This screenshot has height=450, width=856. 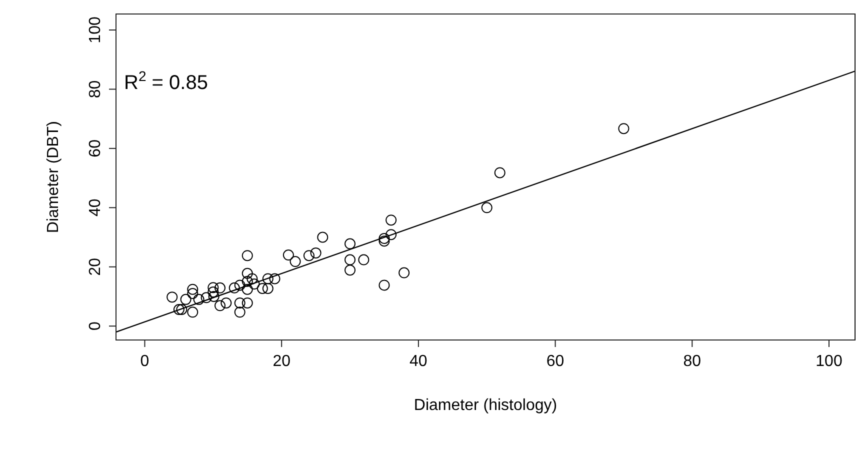 What do you see at coordinates (486, 405) in the screenshot?
I see `x-axis-title: Diameter (histology)` at bounding box center [486, 405].